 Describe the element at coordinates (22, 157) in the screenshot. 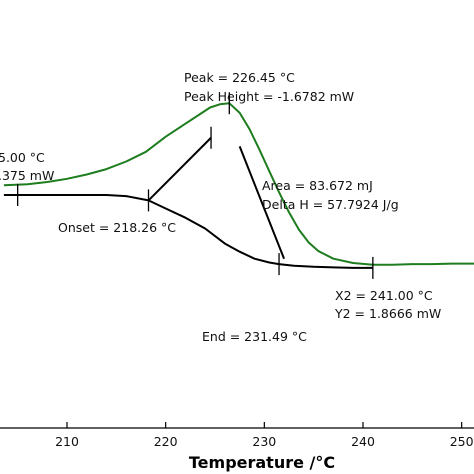

I see `annotation-left-temp: 5.00 °C` at that location.